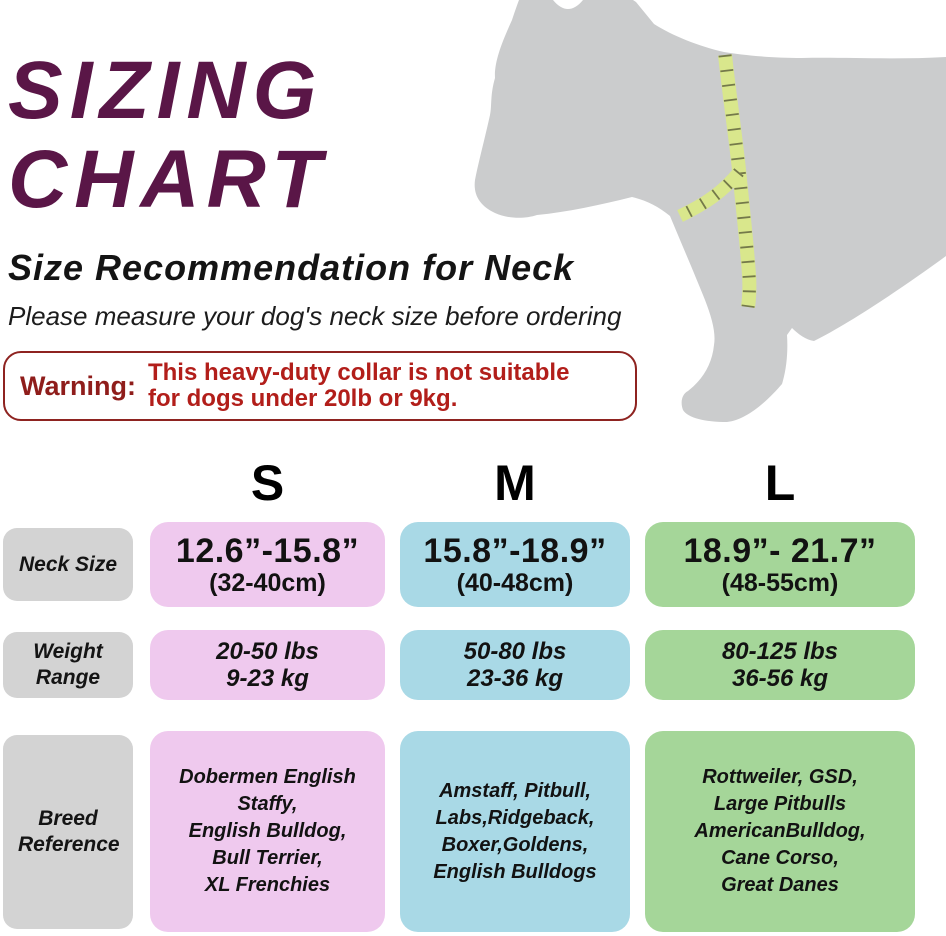 Image resolution: width=946 pixels, height=936 pixels. I want to click on row-header-breed-reference: Breed Reference, so click(68, 832).